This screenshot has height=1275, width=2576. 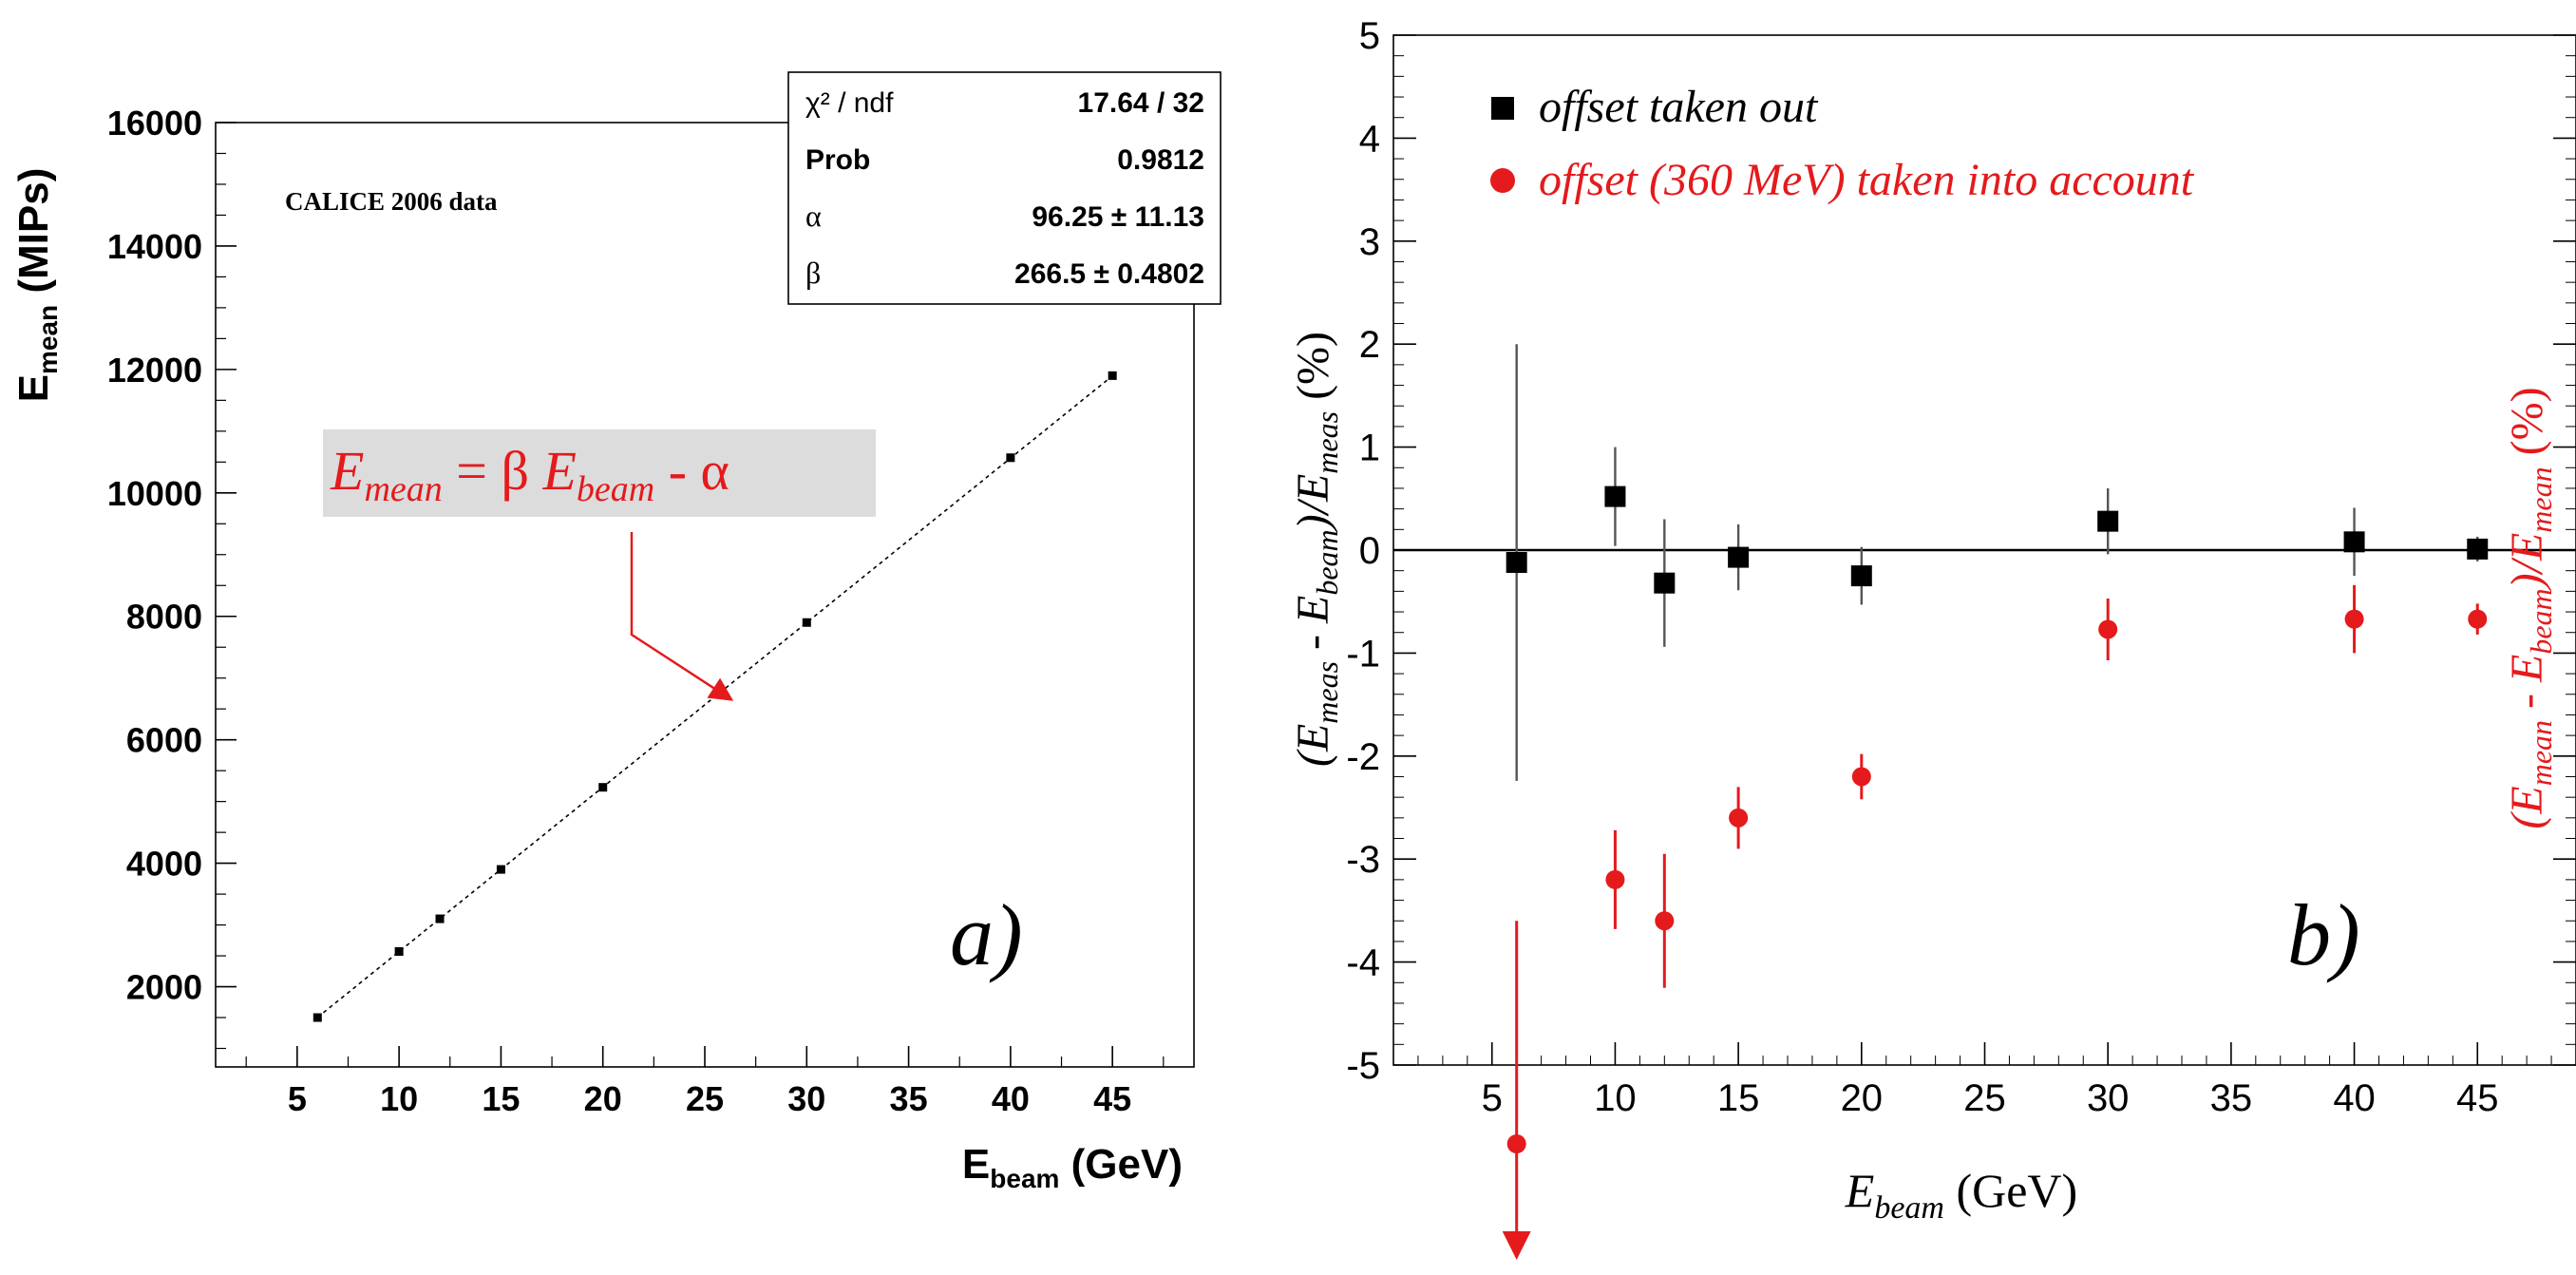 What do you see at coordinates (1369, 36) in the screenshot?
I see `y-tick-label: 5` at bounding box center [1369, 36].